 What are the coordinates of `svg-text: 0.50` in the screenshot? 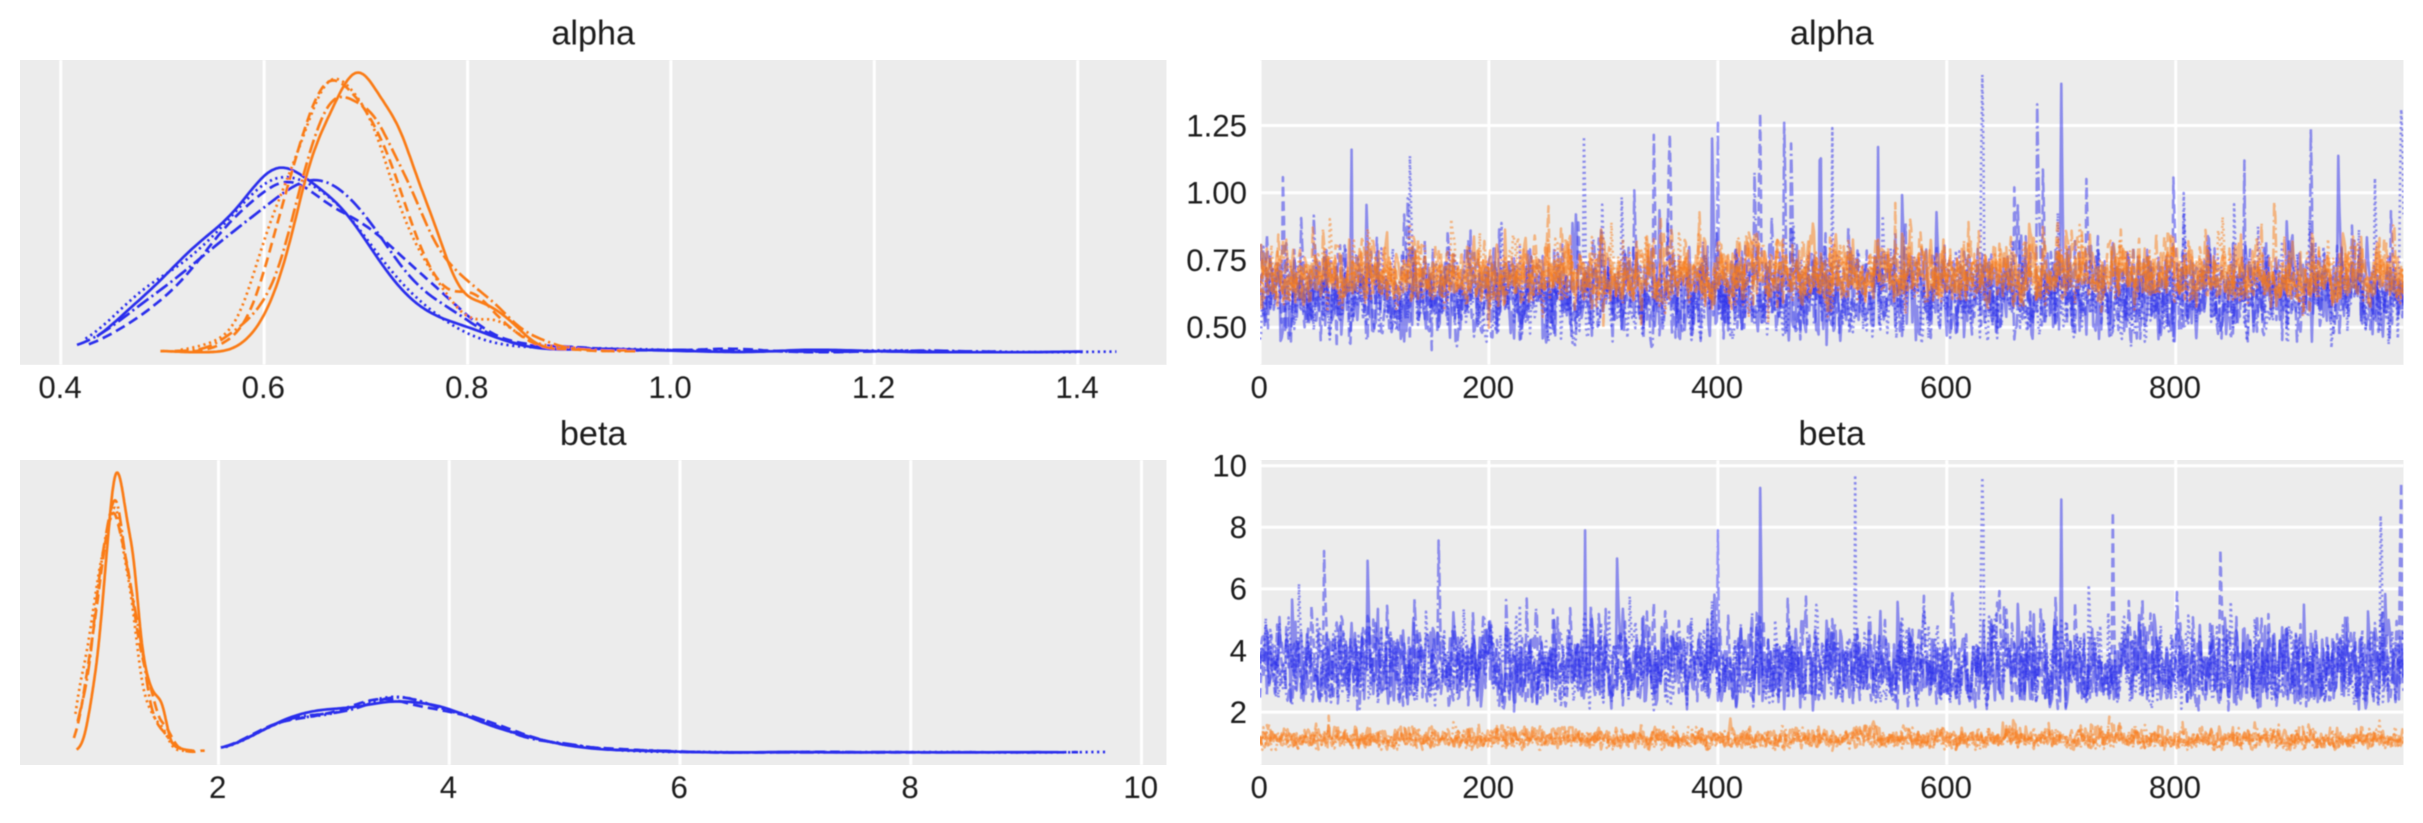 It's located at (1216, 327).